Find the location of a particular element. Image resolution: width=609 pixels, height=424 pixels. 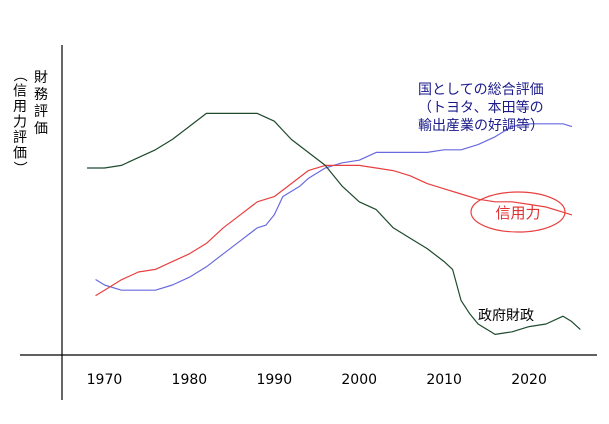

series-label-overall-line1: 国としての総合評価 is located at coordinates (481, 90).